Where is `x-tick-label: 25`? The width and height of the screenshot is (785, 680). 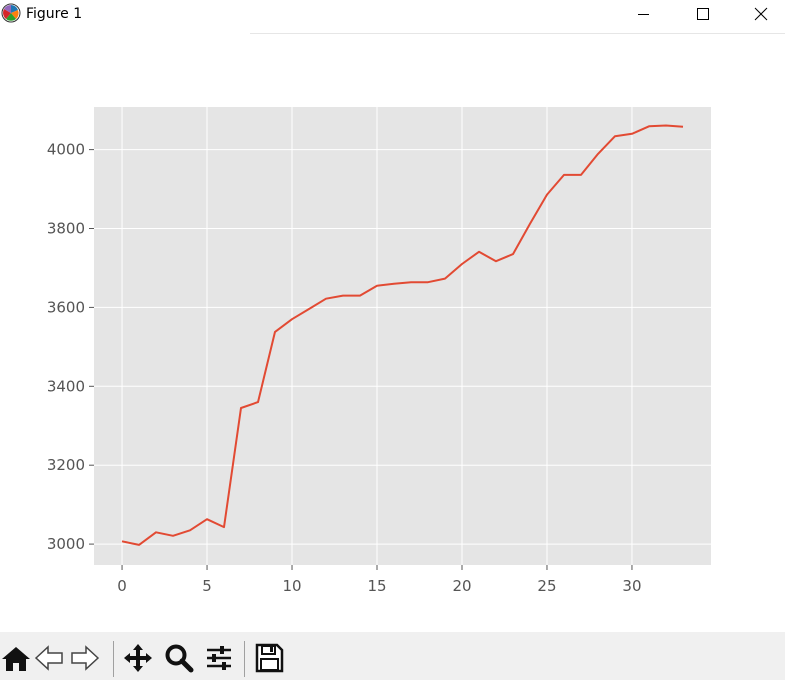
x-tick-label: 25 is located at coordinates (546, 586).